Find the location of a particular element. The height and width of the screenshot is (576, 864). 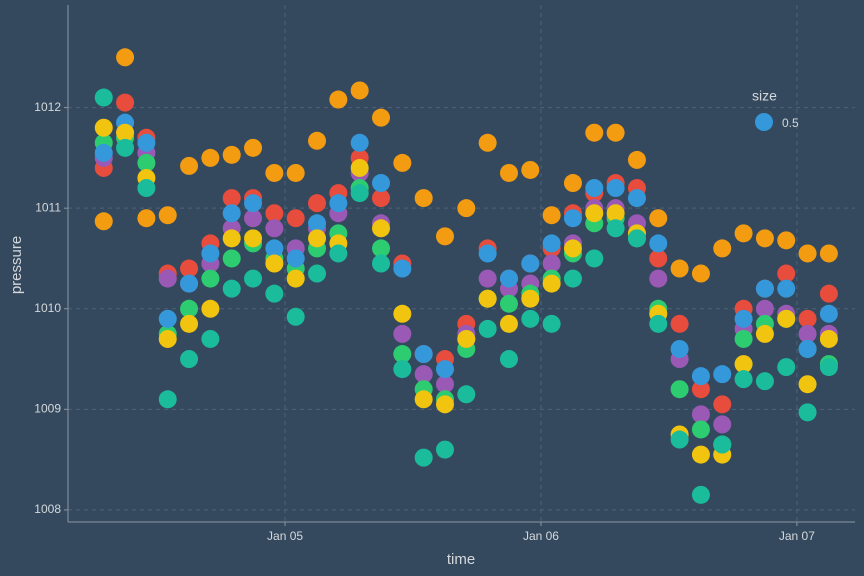

x-tick-label: Jan 05 is located at coordinates (285, 536).